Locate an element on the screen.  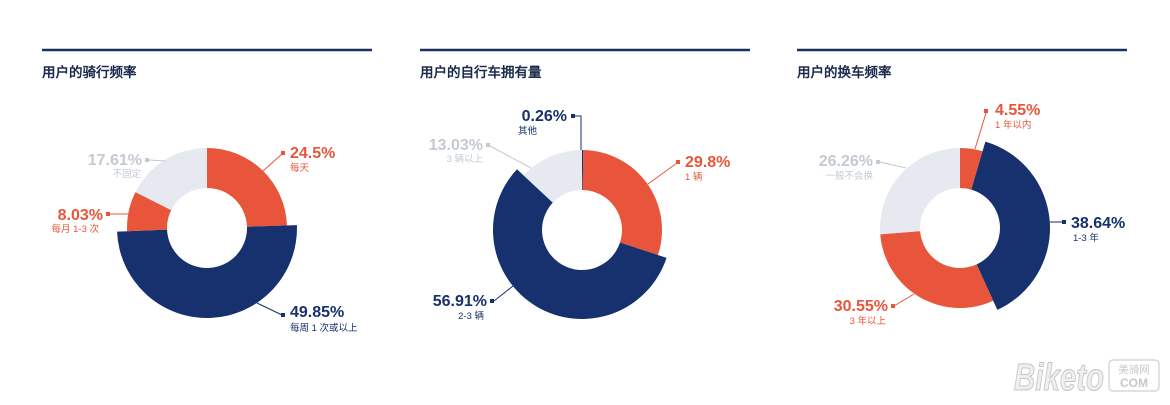
slice-label-other: 0.26% 其他 is located at coordinates (550, 129).